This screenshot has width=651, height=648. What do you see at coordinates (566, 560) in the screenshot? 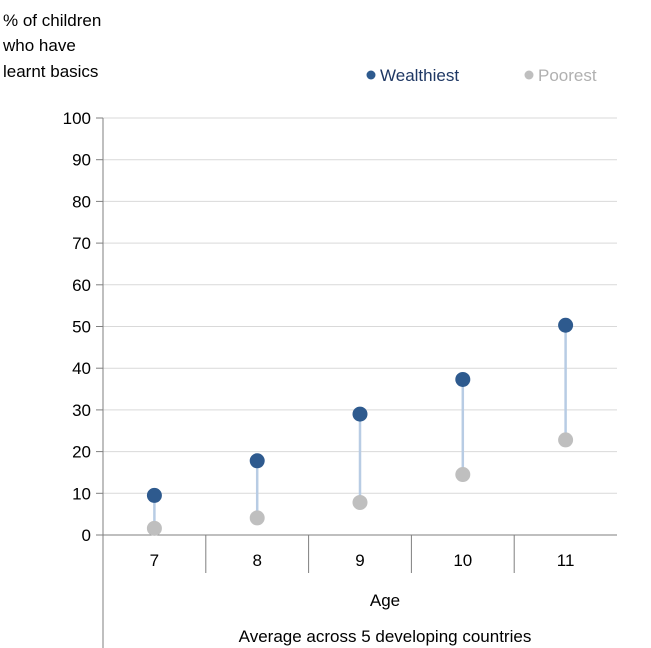
I see `x-tick-label-11: 11` at bounding box center [566, 560].